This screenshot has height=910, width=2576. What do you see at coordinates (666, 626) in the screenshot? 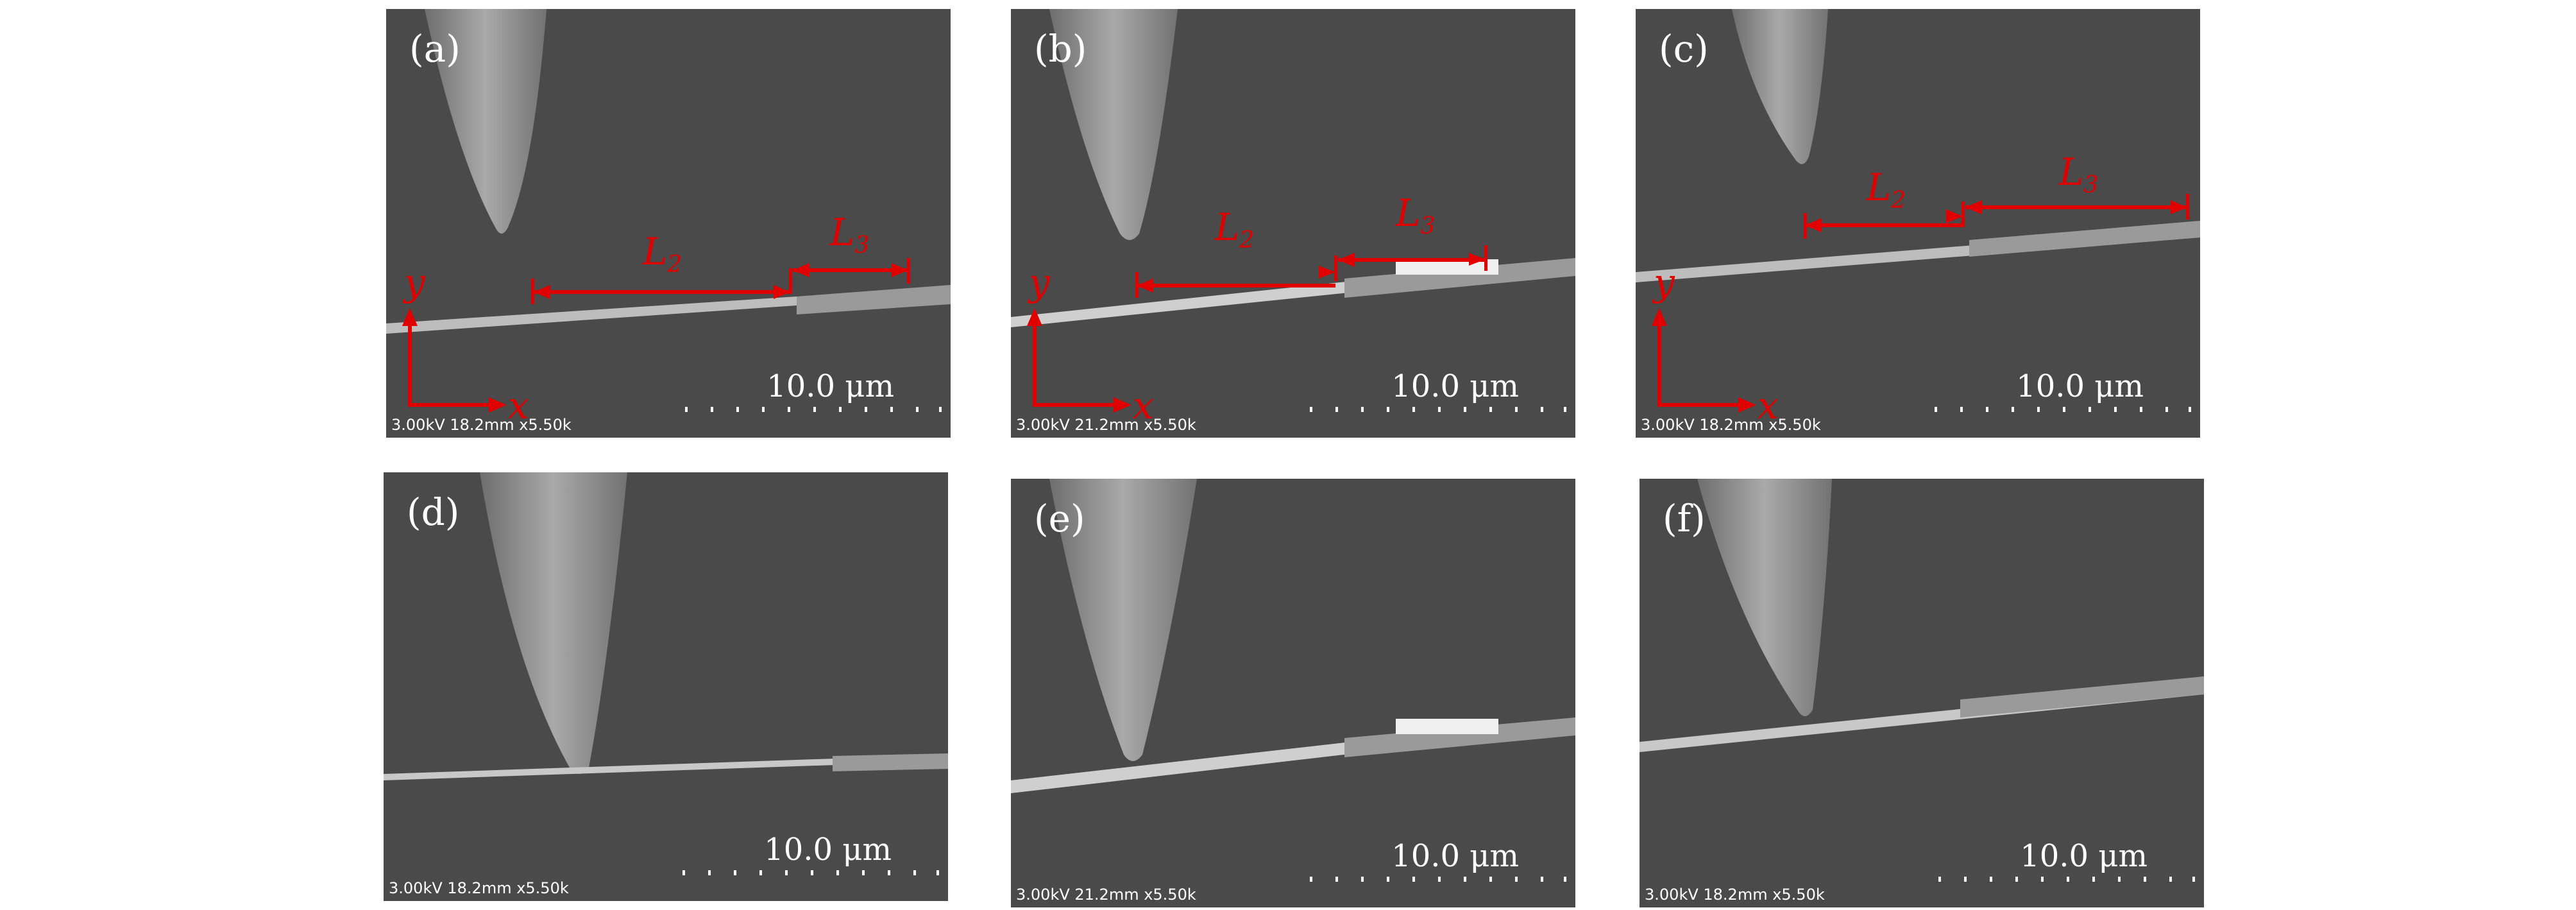
I see `sem-image-d` at bounding box center [666, 626].